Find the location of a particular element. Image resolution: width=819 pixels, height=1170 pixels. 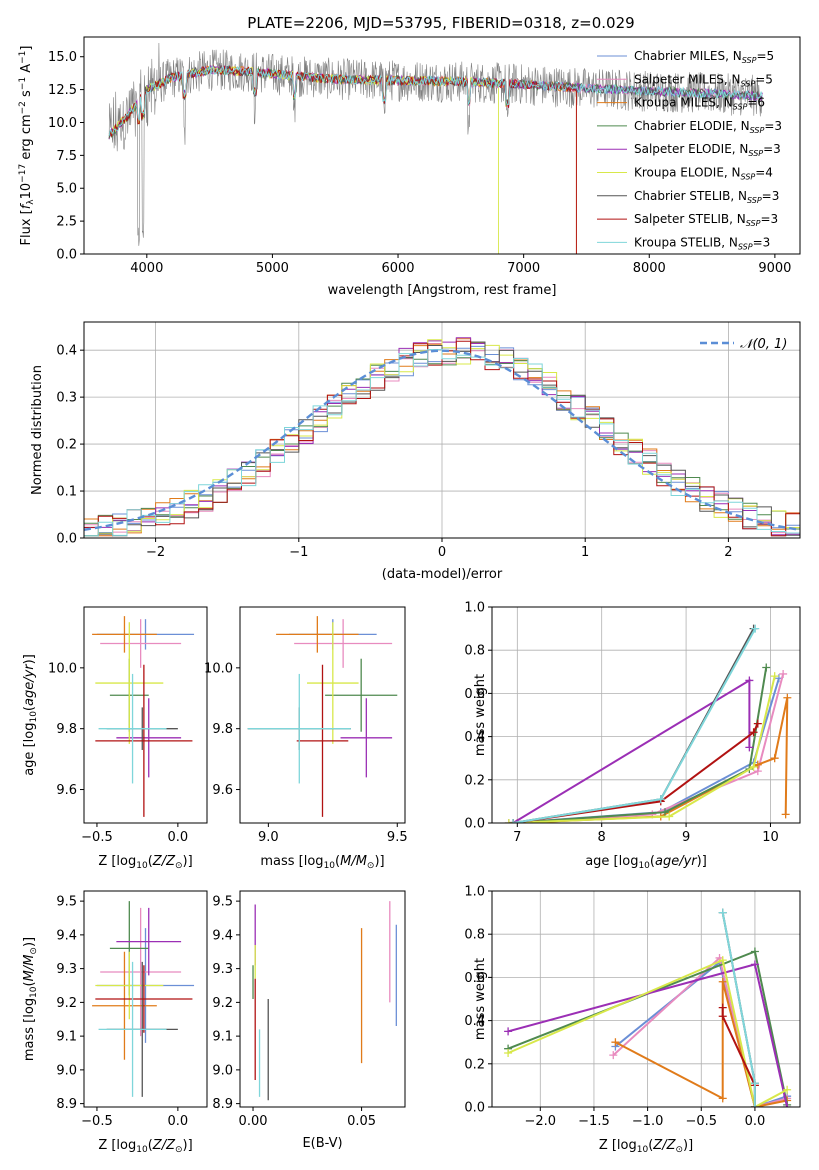

x-tick-label: 0.00 is located at coordinates (253, 1121).